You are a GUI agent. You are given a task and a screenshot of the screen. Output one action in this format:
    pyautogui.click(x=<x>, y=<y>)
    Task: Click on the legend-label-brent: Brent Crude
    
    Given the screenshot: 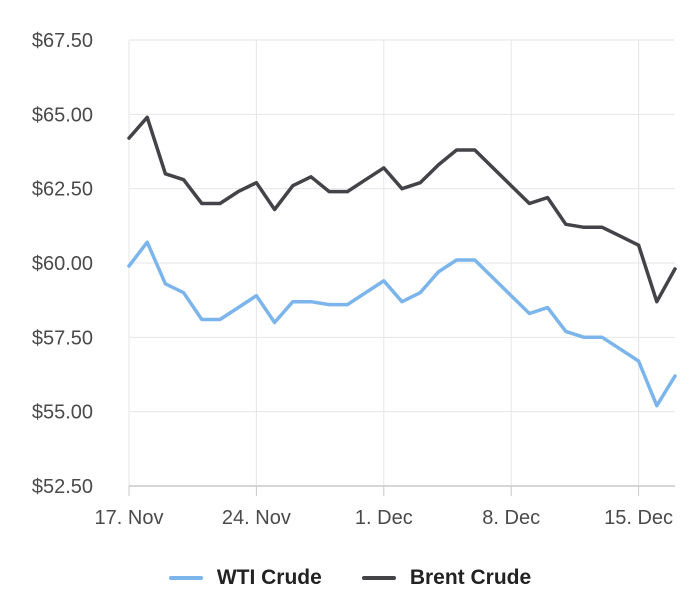 What is the action you would take?
    pyautogui.click(x=470, y=577)
    